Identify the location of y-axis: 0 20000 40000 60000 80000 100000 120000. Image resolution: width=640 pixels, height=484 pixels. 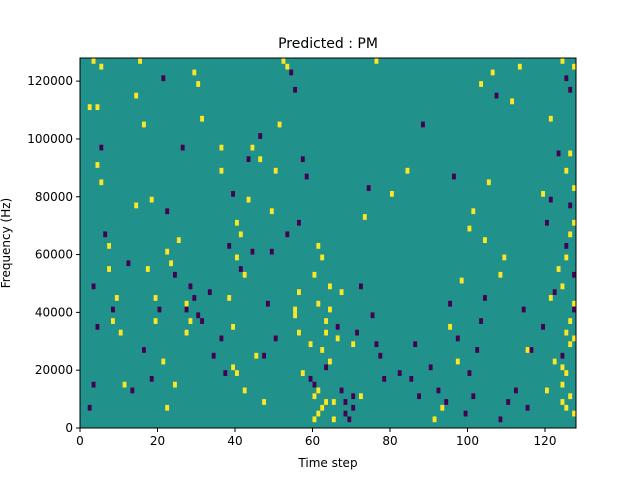
(53, 254).